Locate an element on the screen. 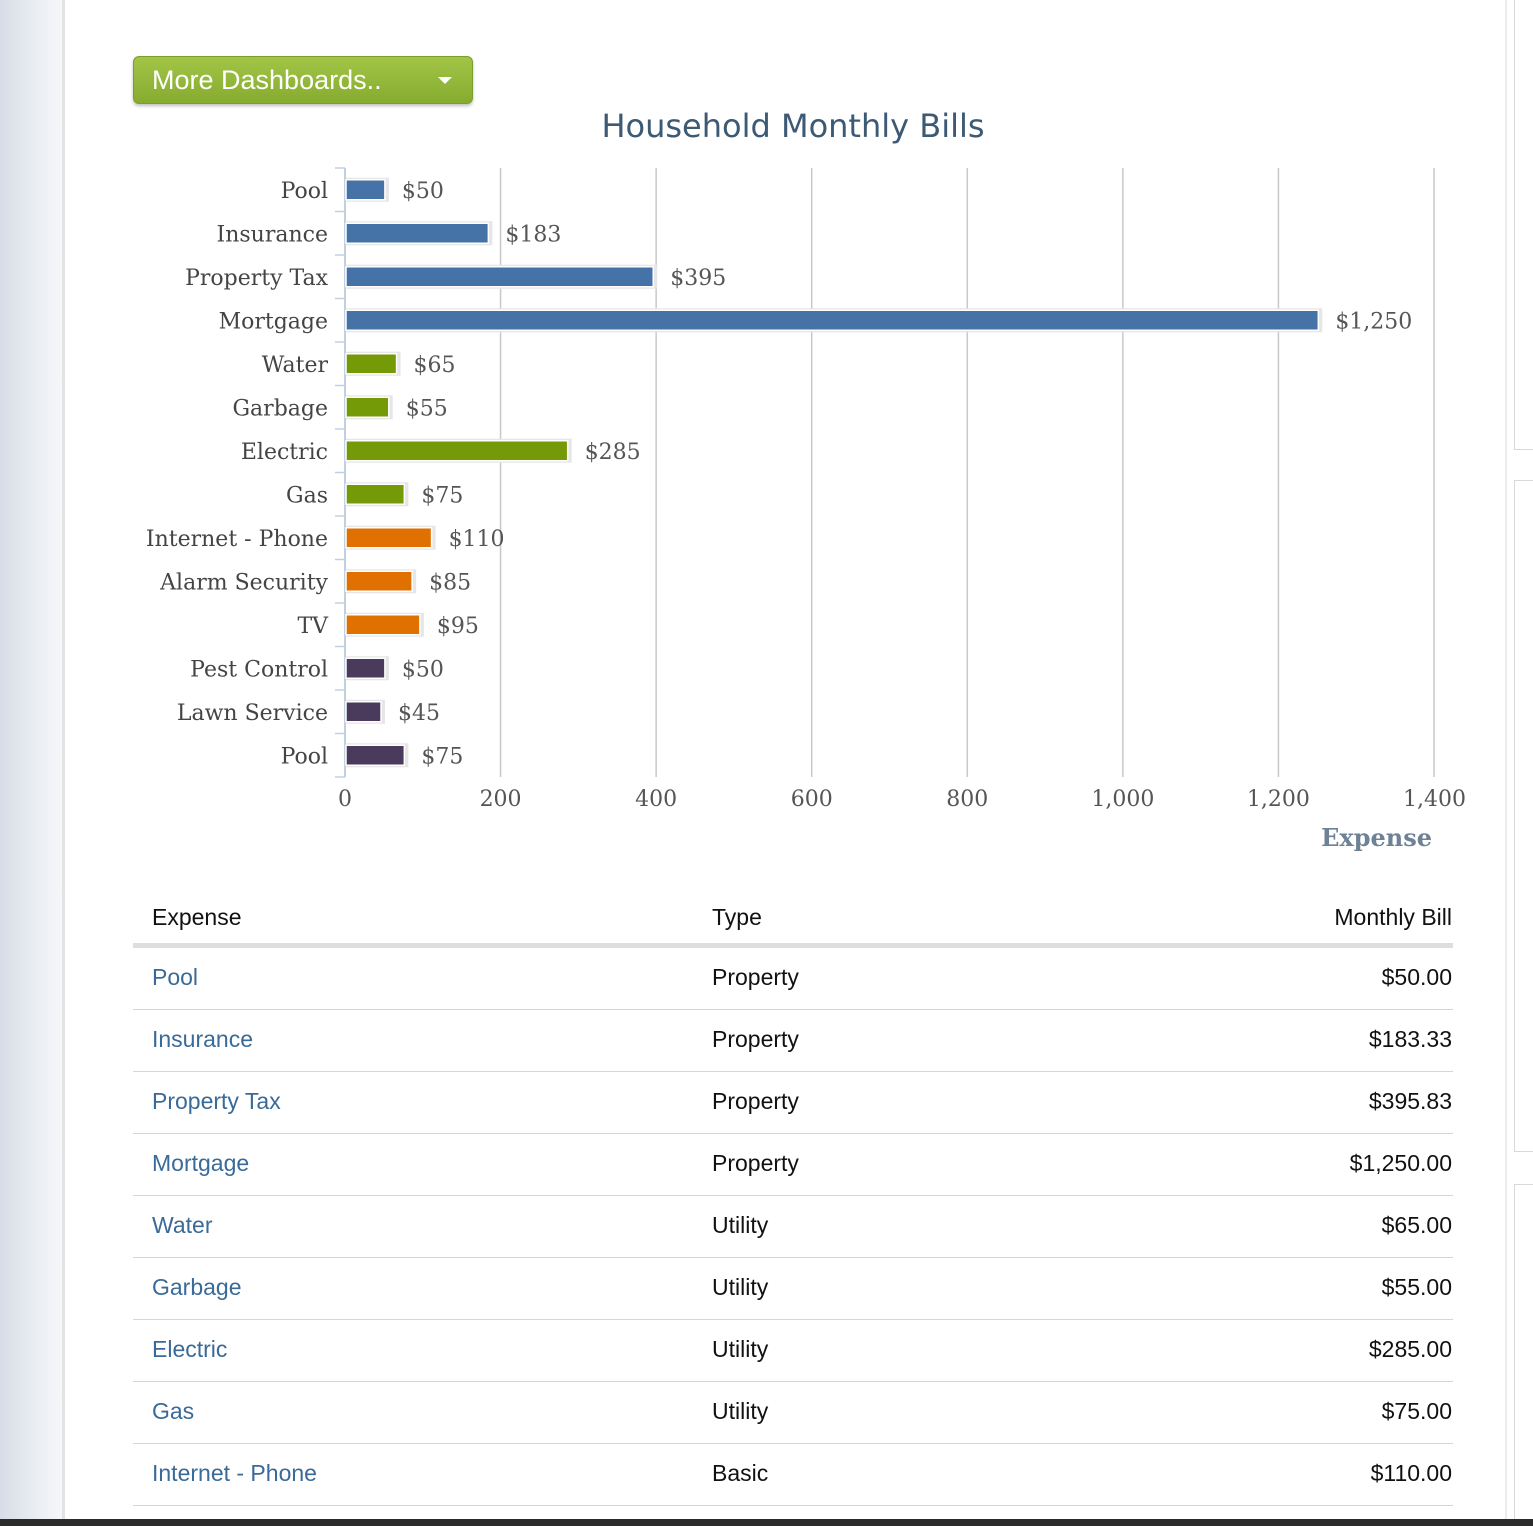 This screenshot has width=1533, height=1526. expense-link: Insurance is located at coordinates (203, 1039).